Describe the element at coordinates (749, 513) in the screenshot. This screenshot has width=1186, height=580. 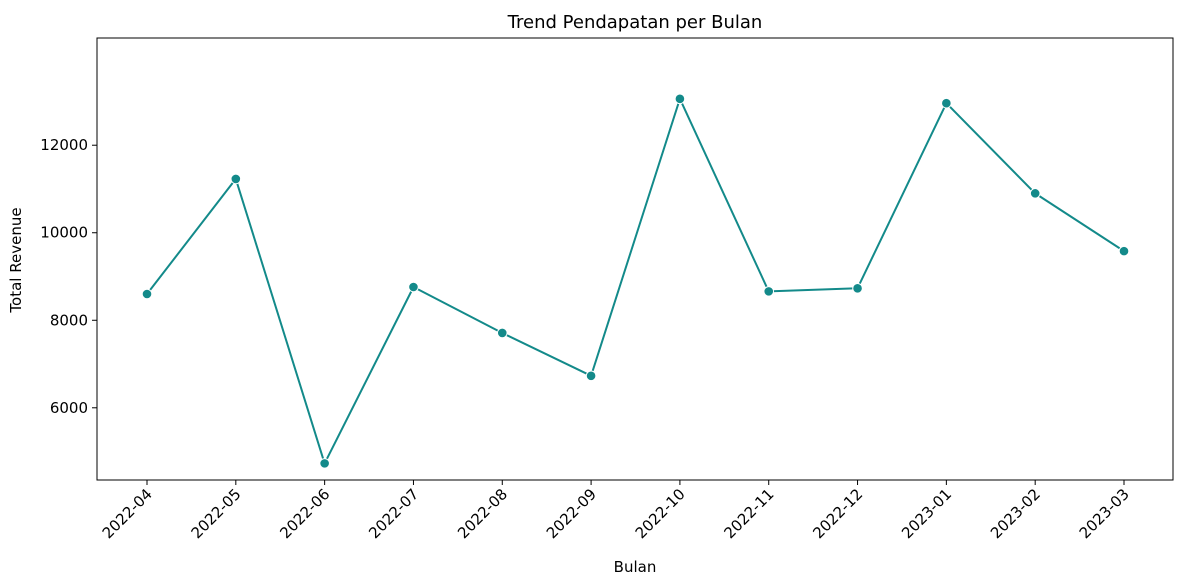
I see `x-tick-label: 2022-11` at that location.